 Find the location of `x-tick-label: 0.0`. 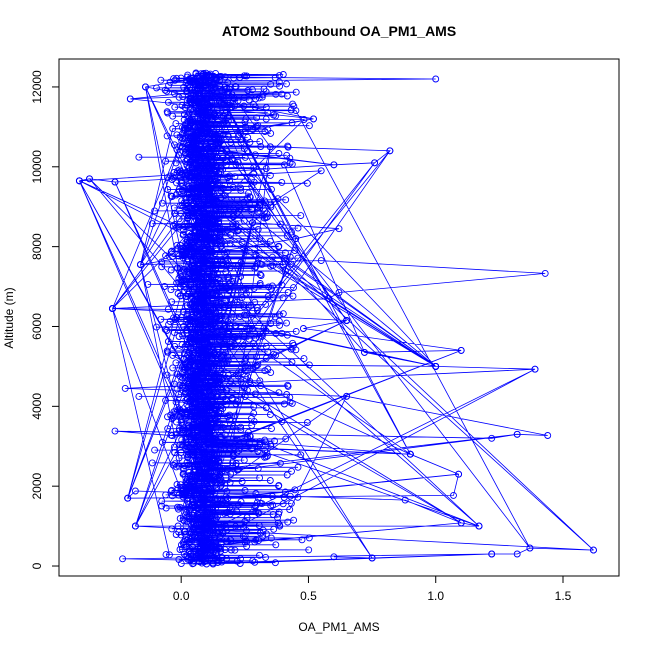

x-tick-label: 0.0 is located at coordinates (181, 596).